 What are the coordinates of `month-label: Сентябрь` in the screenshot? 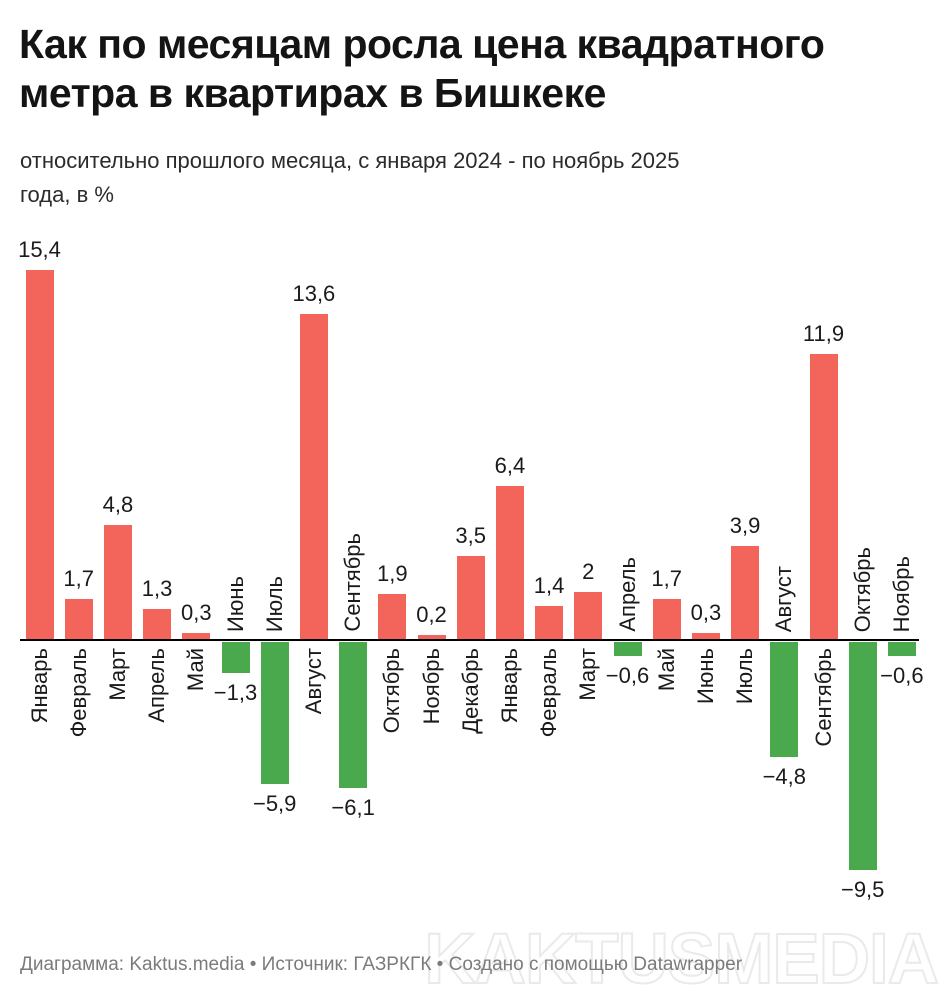 It's located at (823, 697).